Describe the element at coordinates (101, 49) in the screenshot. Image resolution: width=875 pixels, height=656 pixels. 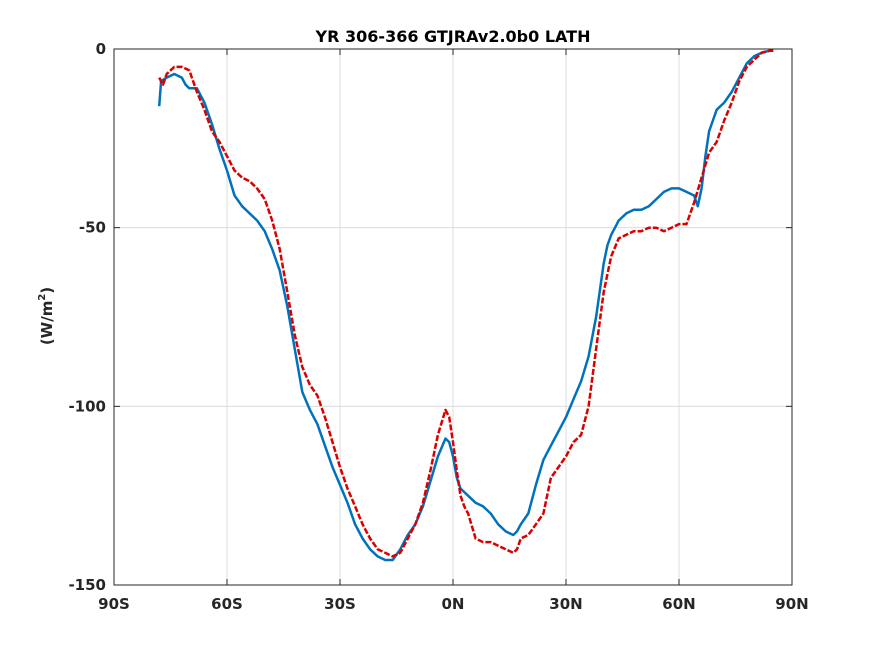
I see `y-tick-label: 0` at that location.